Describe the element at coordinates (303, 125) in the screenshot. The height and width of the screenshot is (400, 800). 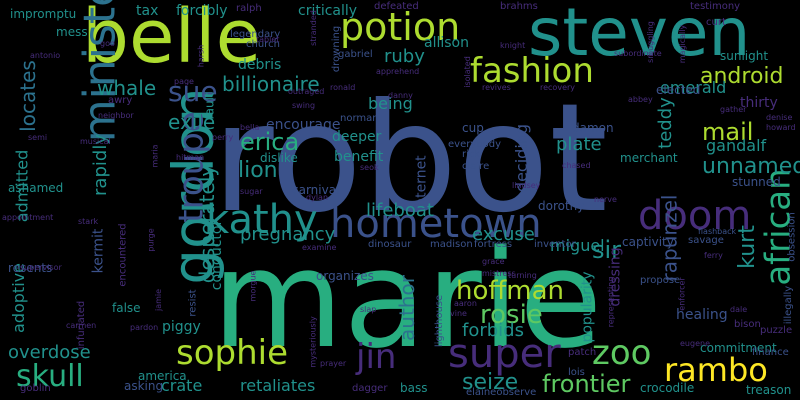
I see `word-encourage: encourage` at that location.